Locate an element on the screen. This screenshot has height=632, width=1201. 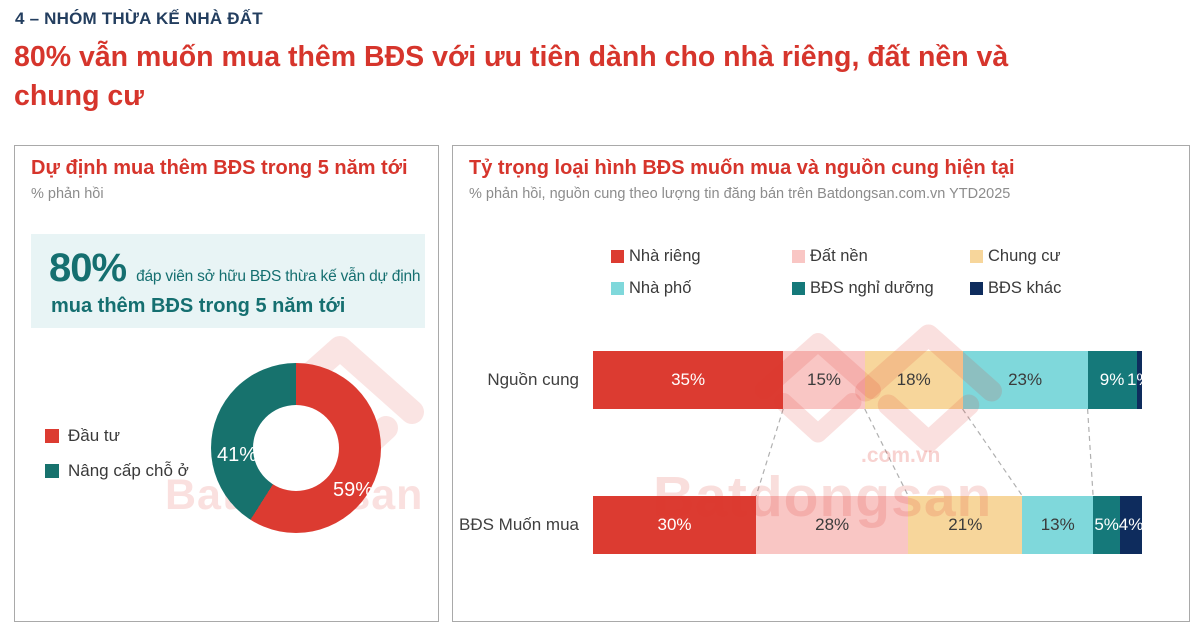
highlight-text-bold: mua thêm BĐS trong 5 năm tới is located at coordinates (198, 306).